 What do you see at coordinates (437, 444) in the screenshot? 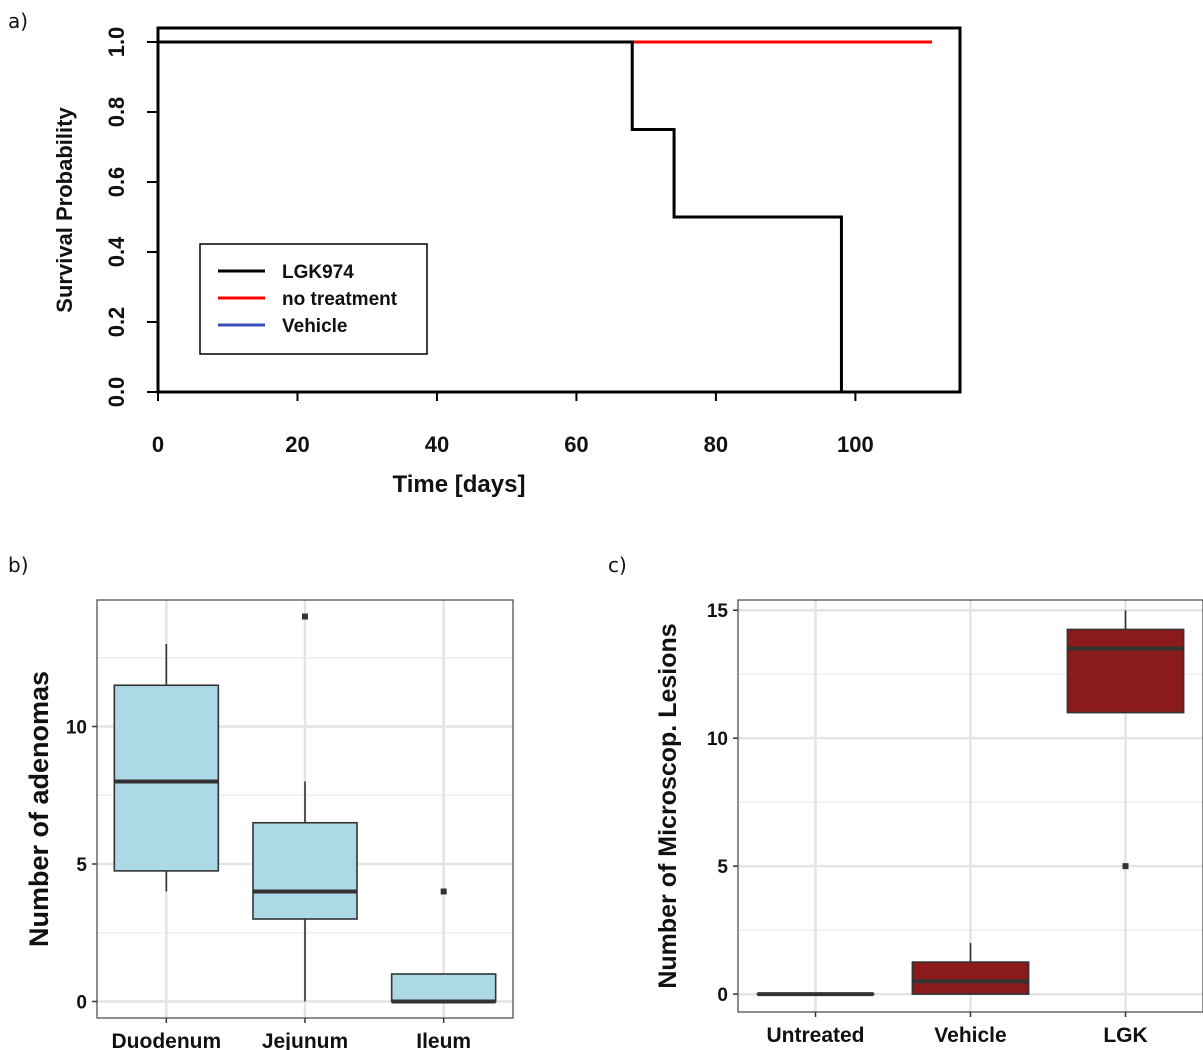
I see `x-tick-label: 40` at bounding box center [437, 444].